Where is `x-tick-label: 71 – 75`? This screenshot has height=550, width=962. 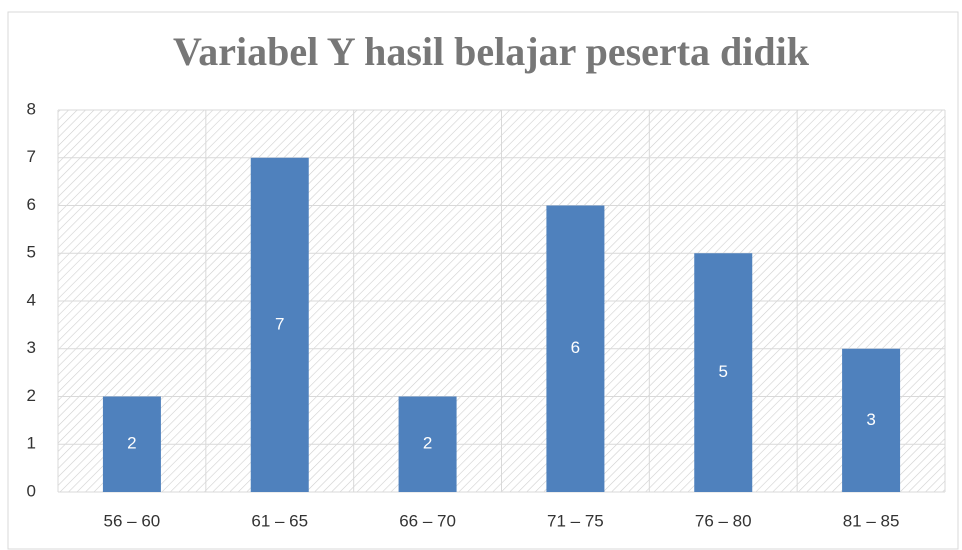
x-tick-label: 71 – 75 is located at coordinates (575, 520).